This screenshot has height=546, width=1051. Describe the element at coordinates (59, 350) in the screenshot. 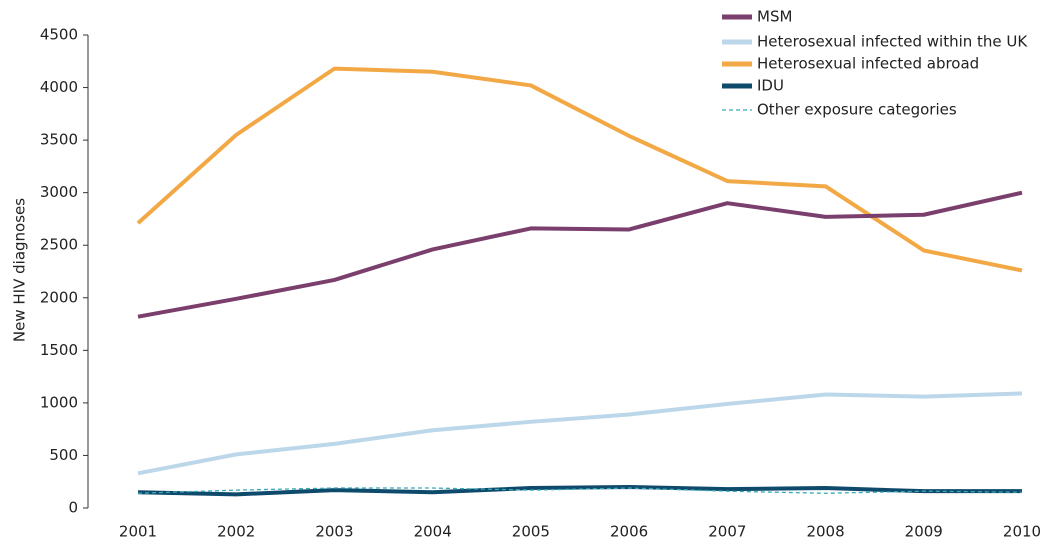

I see `y-tick-label: 1500` at that location.